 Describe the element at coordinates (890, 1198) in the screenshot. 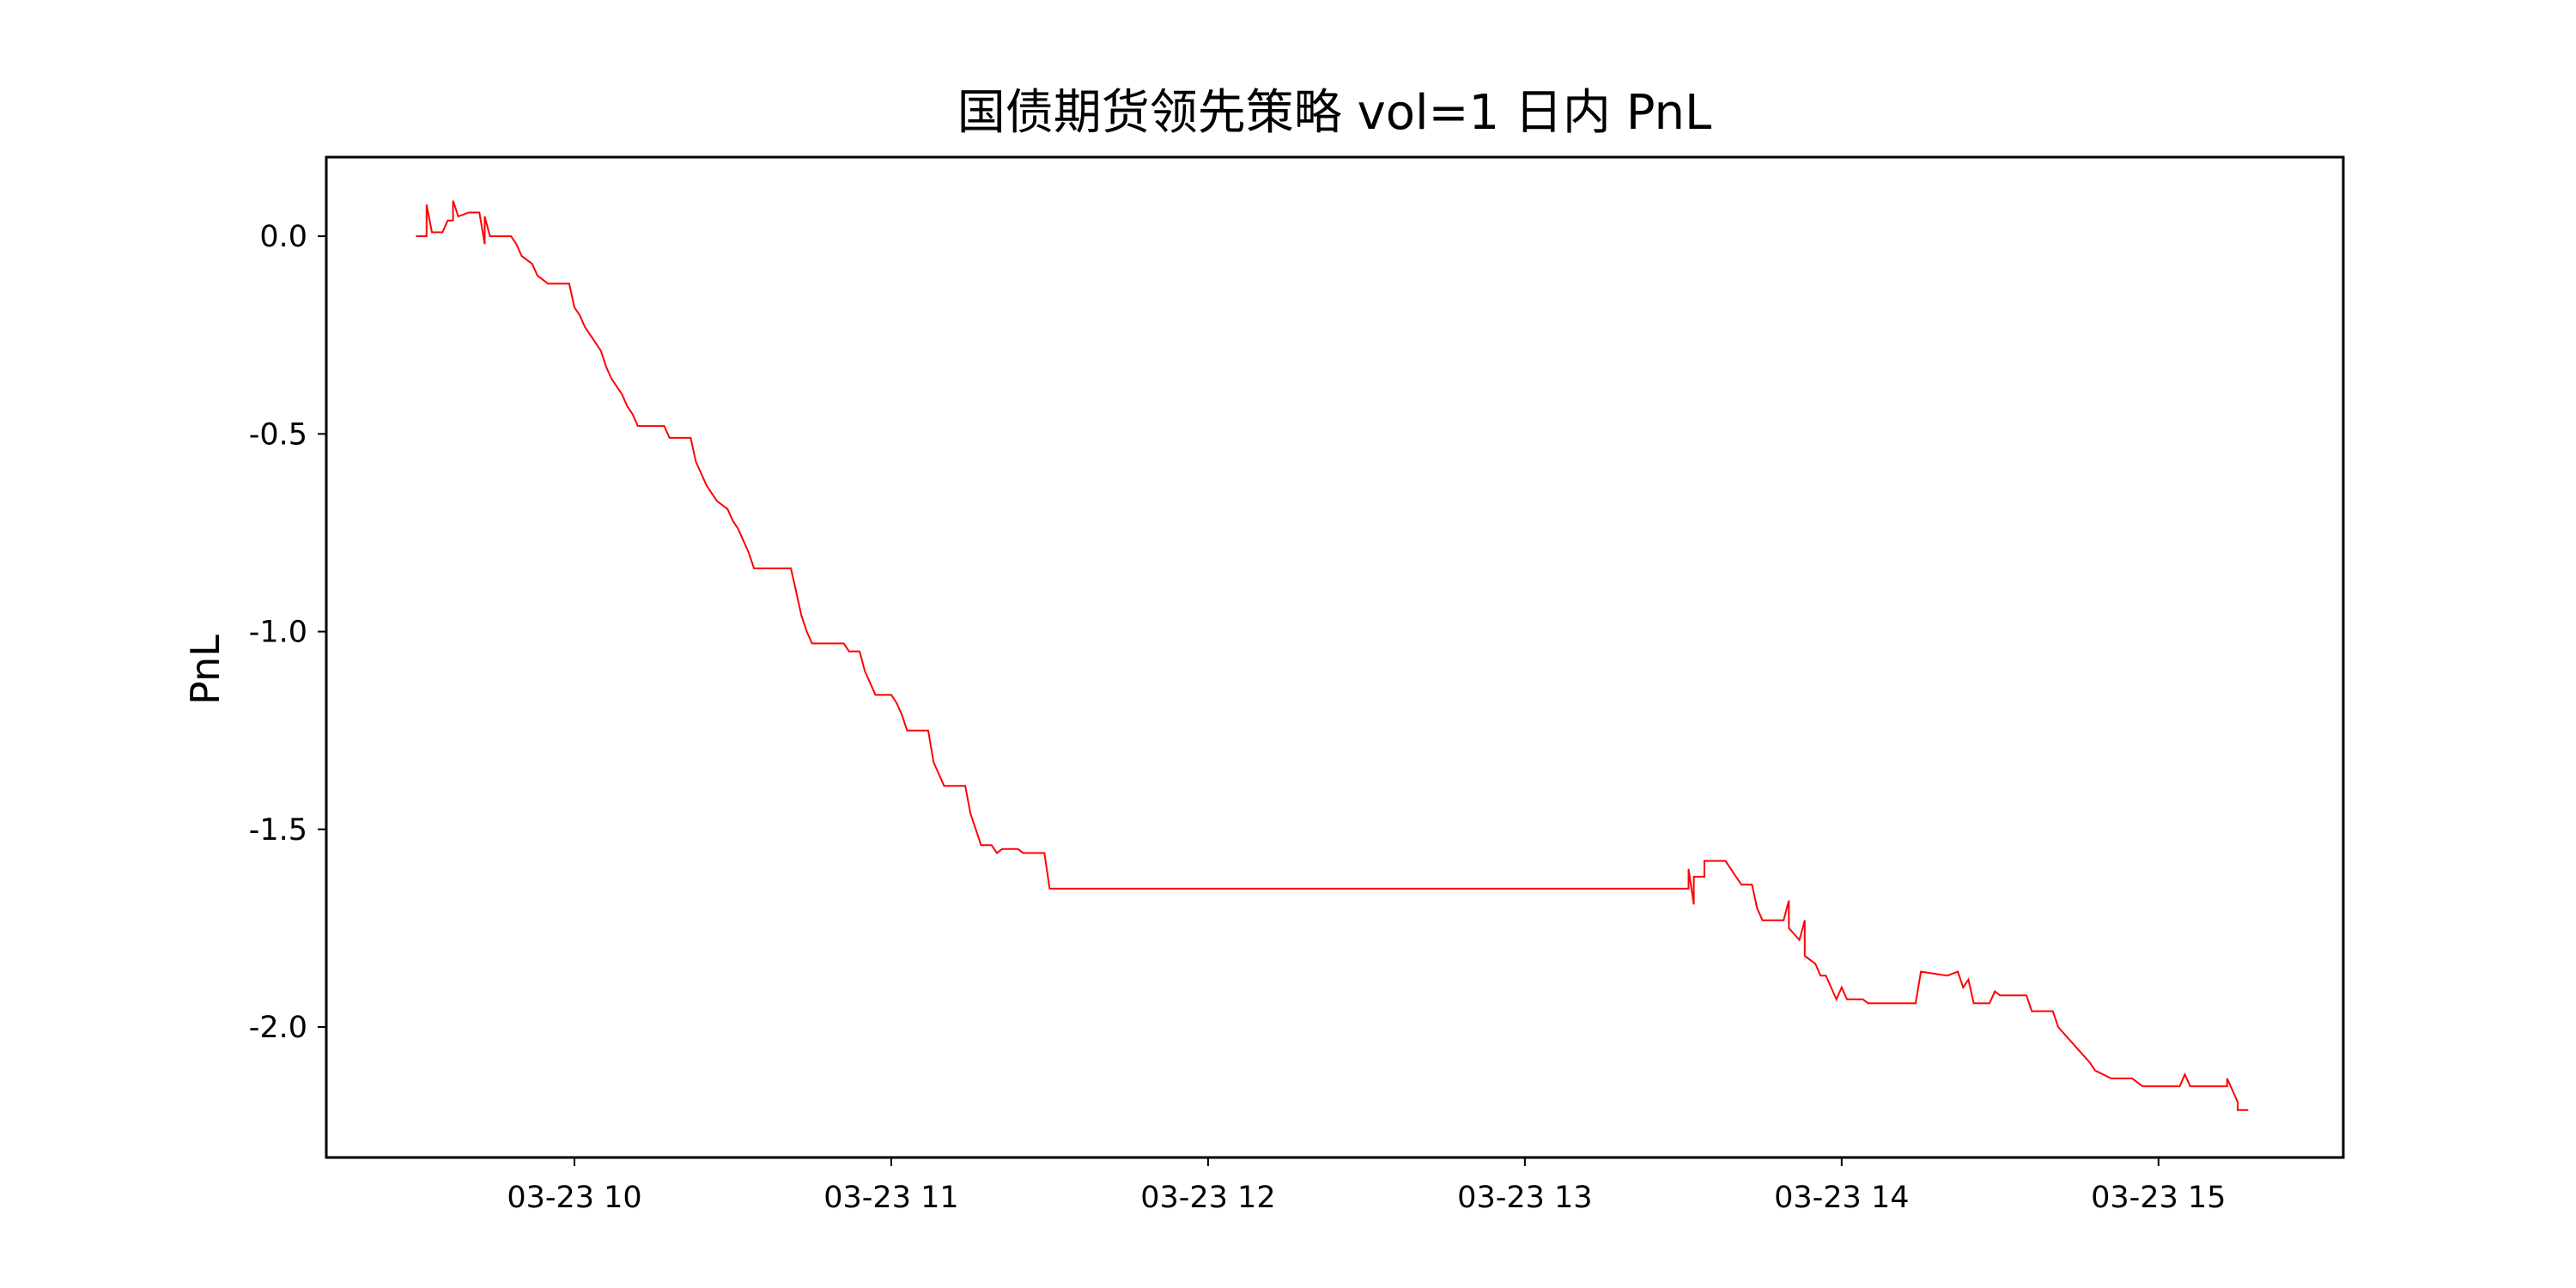

I see `x-tick-label: 03-23 11` at that location.